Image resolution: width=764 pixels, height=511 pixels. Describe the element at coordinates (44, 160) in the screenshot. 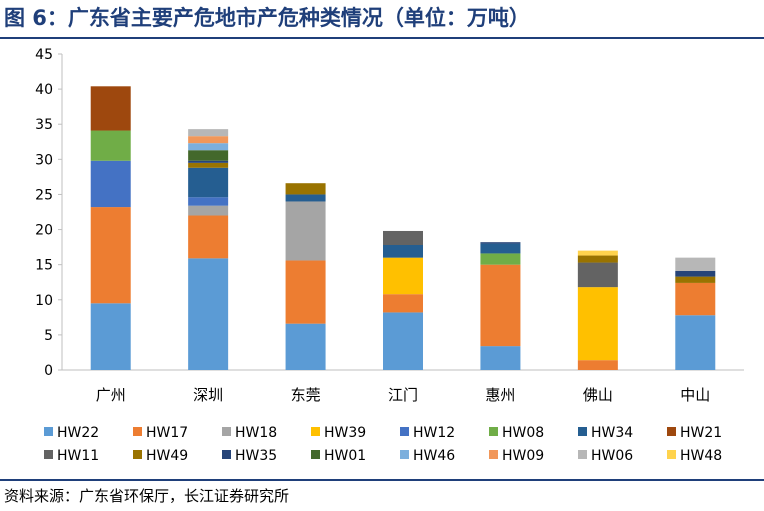

I see `y-tick-label: 30` at that location.